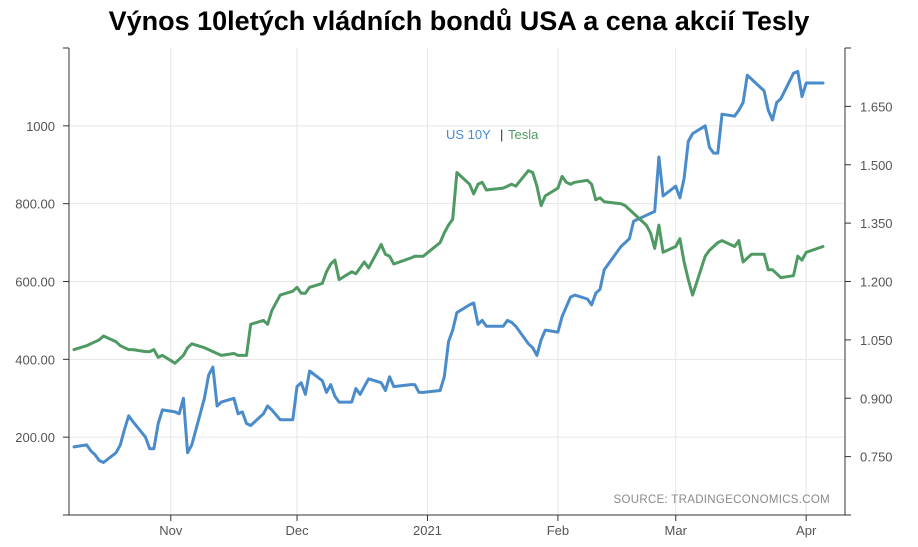 Image resolution: width=918 pixels, height=547 pixels. I want to click on left-tick-label: 600.00, so click(35, 282).